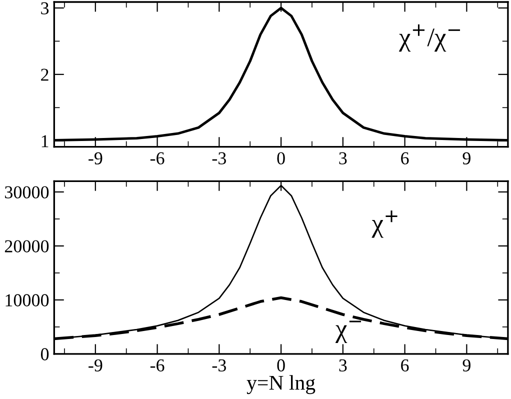  What do you see at coordinates (348, 332) in the screenshot?
I see `series-label: χ$^{−}$` at bounding box center [348, 332].